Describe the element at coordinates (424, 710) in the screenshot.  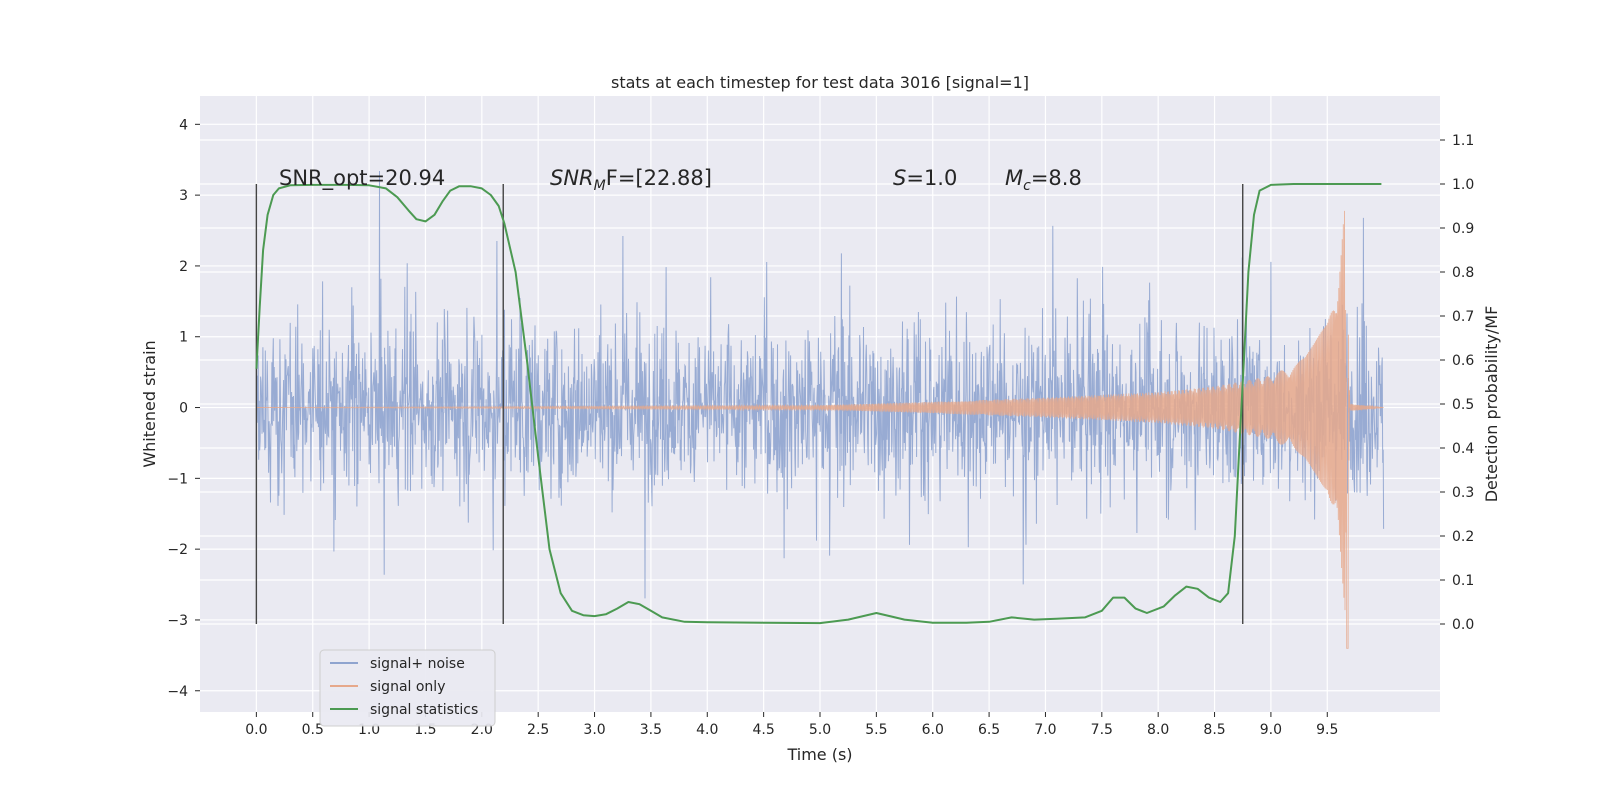
I see `legend-label-stats: signal statistics` at that location.